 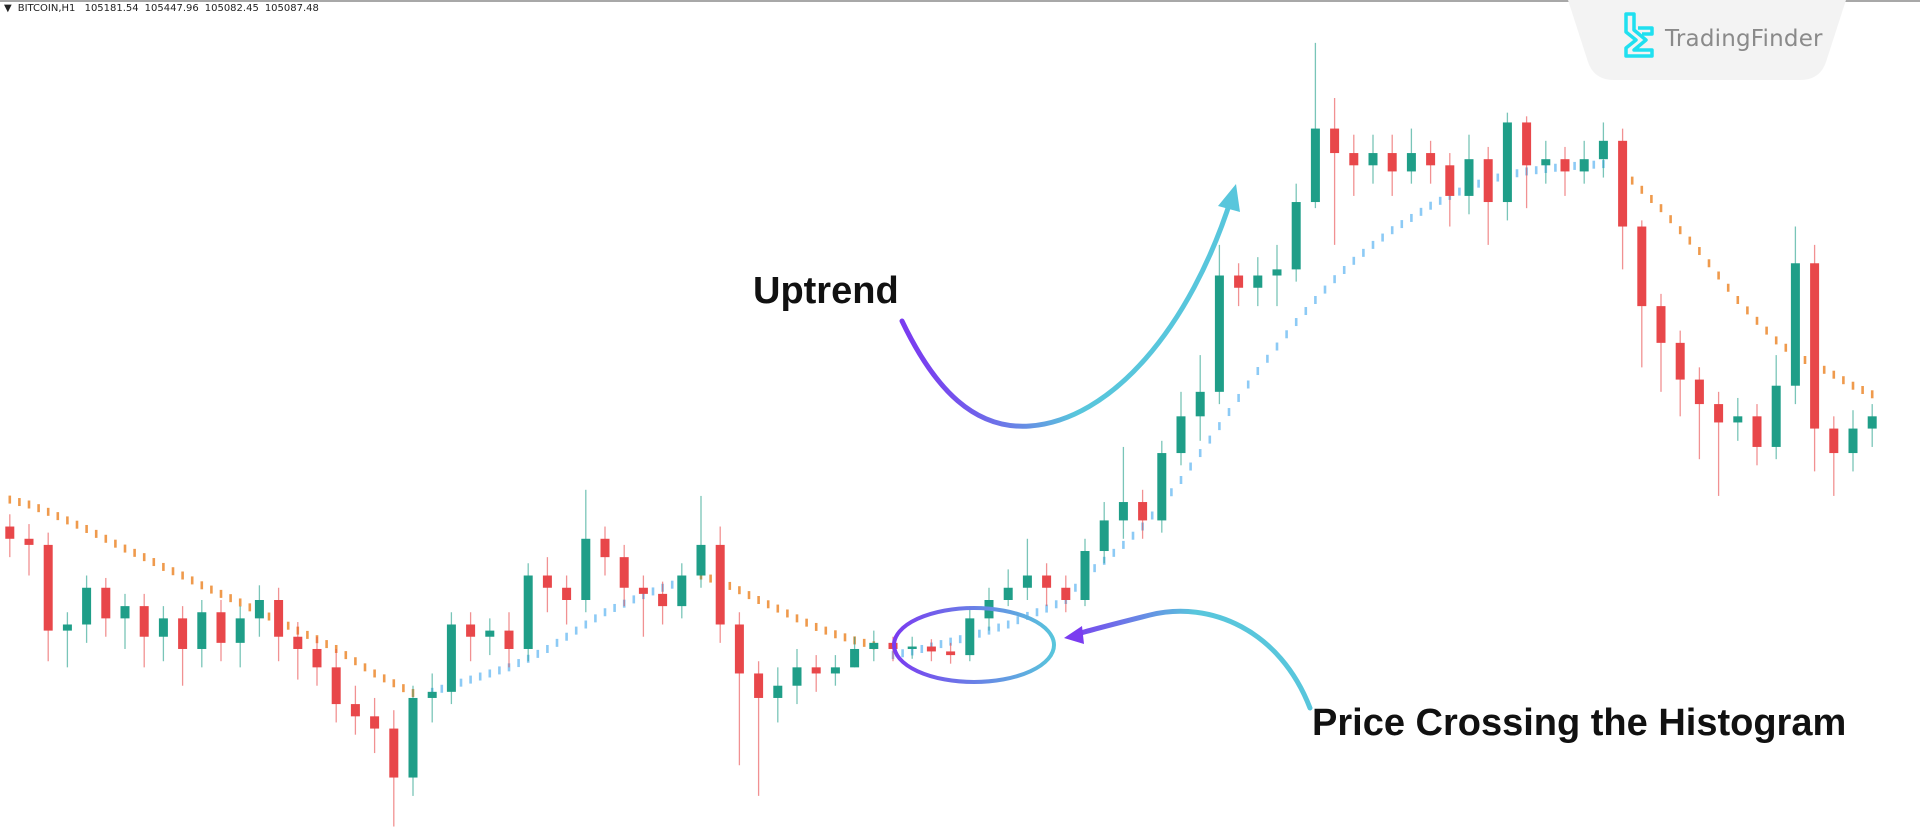 I want to click on symbol-label: BITCOIN,H1, so click(x=46, y=8).